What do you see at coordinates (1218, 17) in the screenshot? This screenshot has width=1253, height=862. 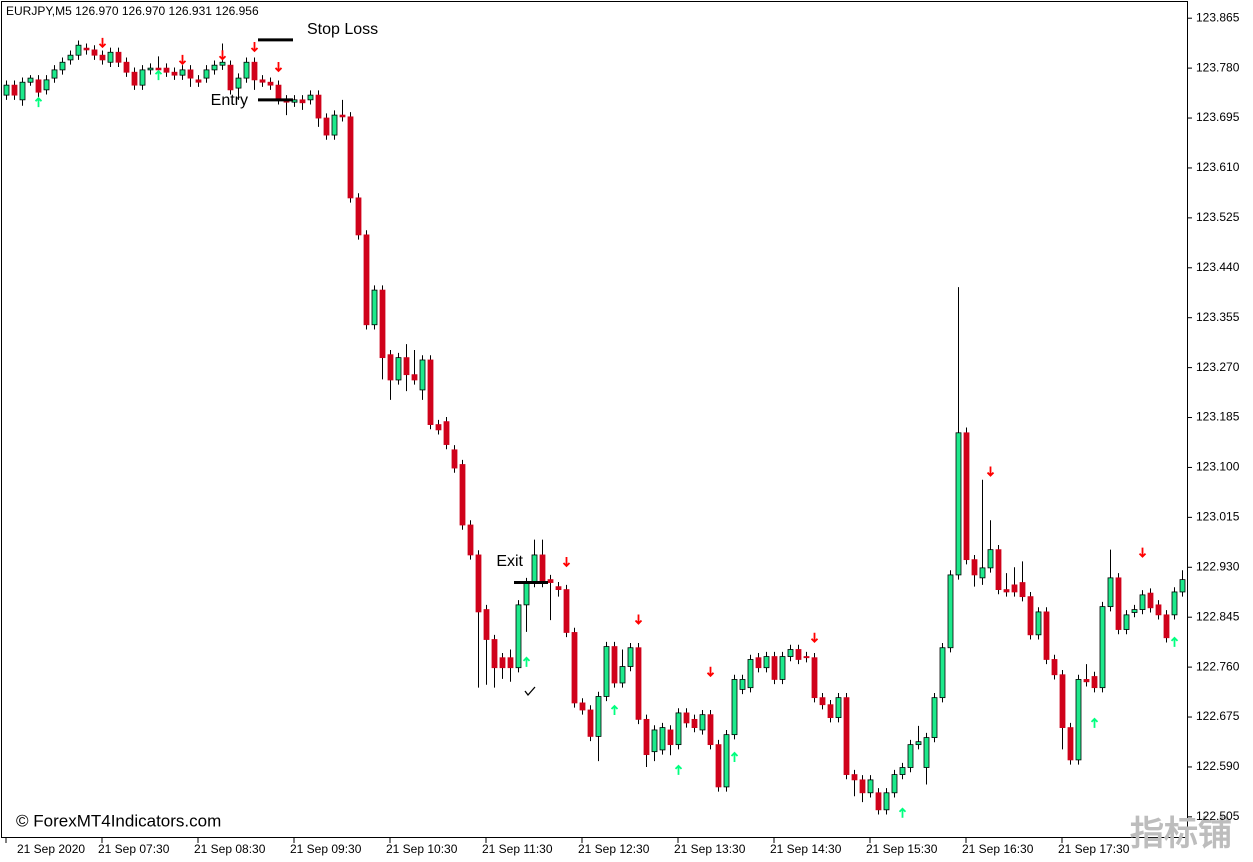 I see `y-tick-label: 123.865` at bounding box center [1218, 17].